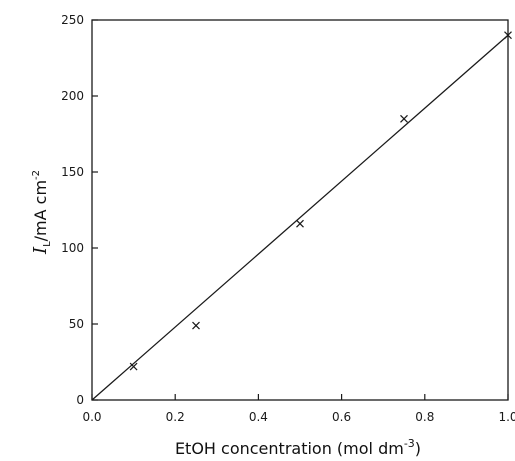  Describe the element at coordinates (409, 443) in the screenshot. I see `x-axis-title-exp: -3` at that location.